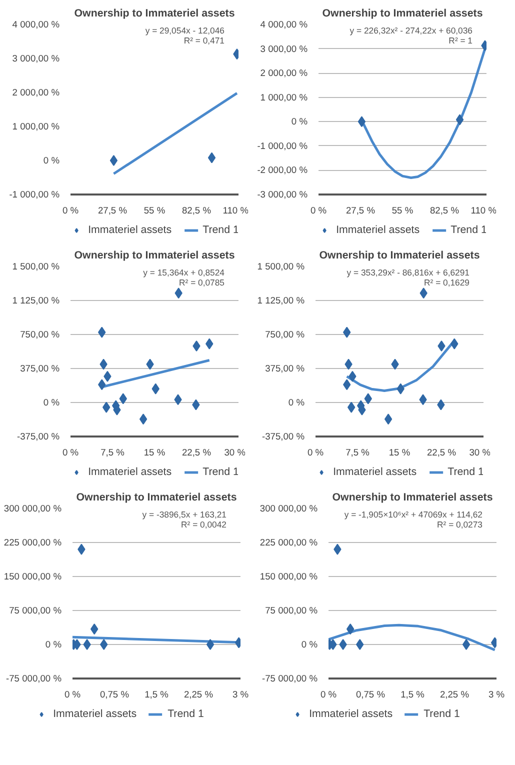 The image size is (515, 765). I want to click on y-tick-label: -3 000,00 %, so click(282, 195).